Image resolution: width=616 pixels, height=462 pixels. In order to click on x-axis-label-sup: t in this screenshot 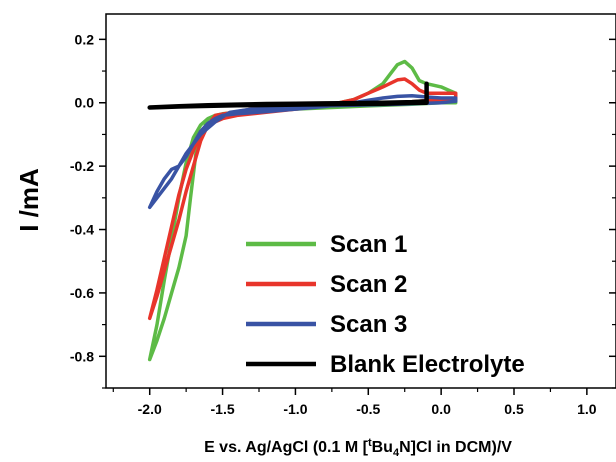, I will do `click(370, 443)`.